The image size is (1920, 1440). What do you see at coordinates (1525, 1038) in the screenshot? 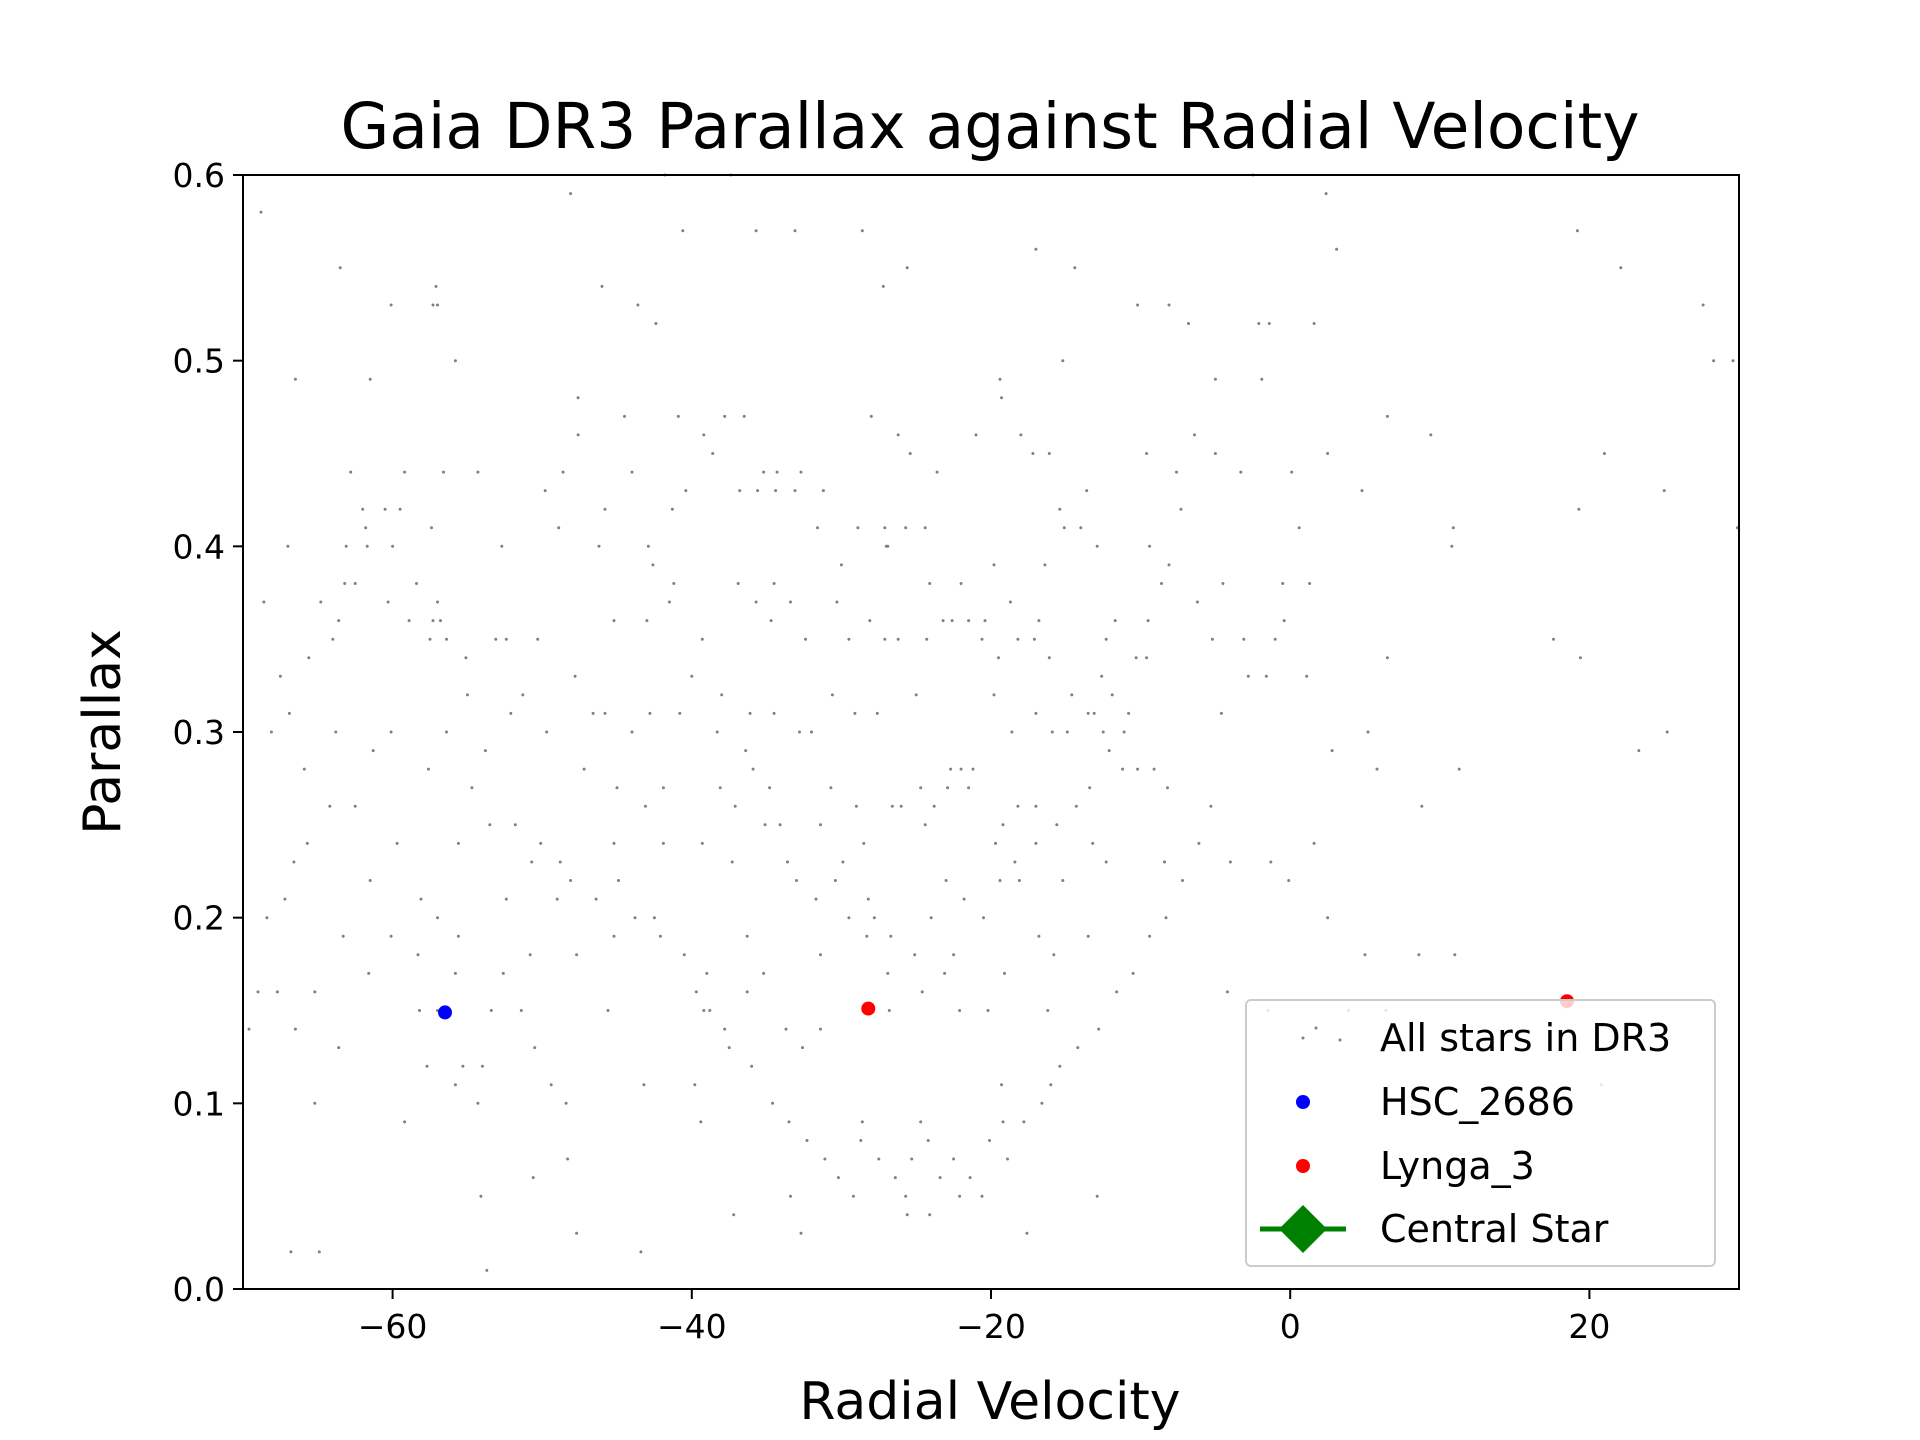
I see `legend-label-all-stars: All stars in DR3` at bounding box center [1525, 1038].